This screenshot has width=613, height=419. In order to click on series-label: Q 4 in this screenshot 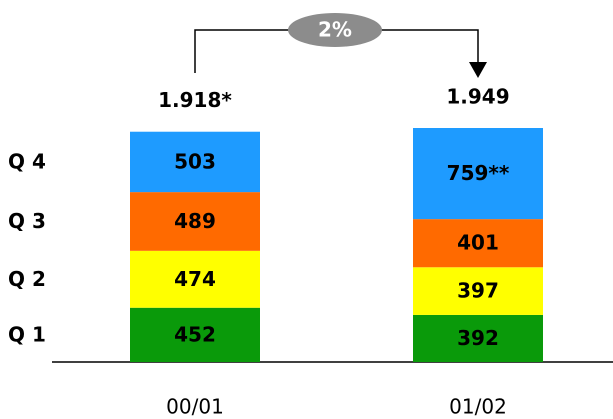, I will do `click(27, 161)`.